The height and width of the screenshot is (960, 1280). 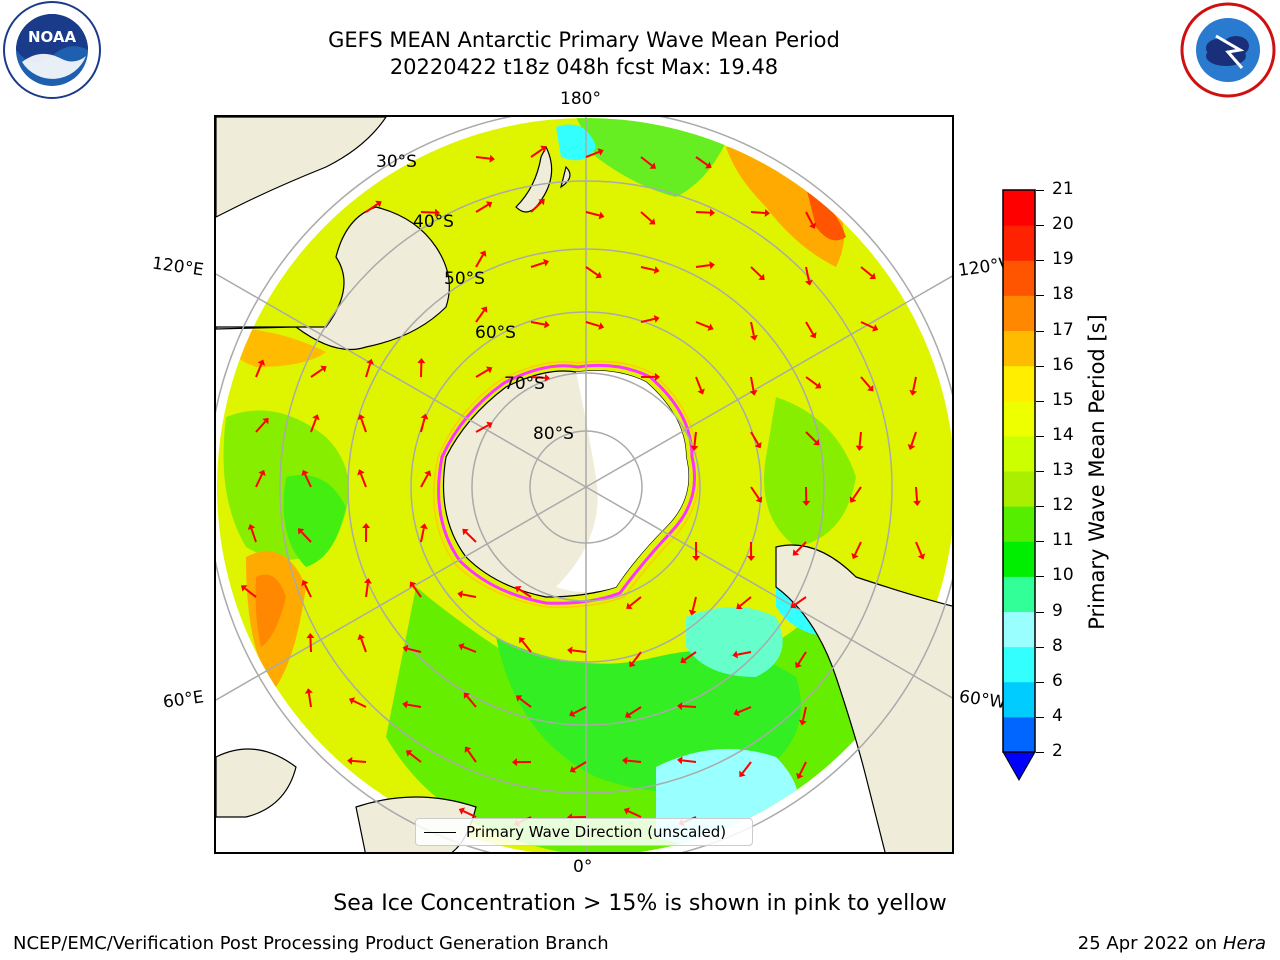 What do you see at coordinates (401, 593) in the screenshot?
I see `meridian-60E` at bounding box center [401, 593].